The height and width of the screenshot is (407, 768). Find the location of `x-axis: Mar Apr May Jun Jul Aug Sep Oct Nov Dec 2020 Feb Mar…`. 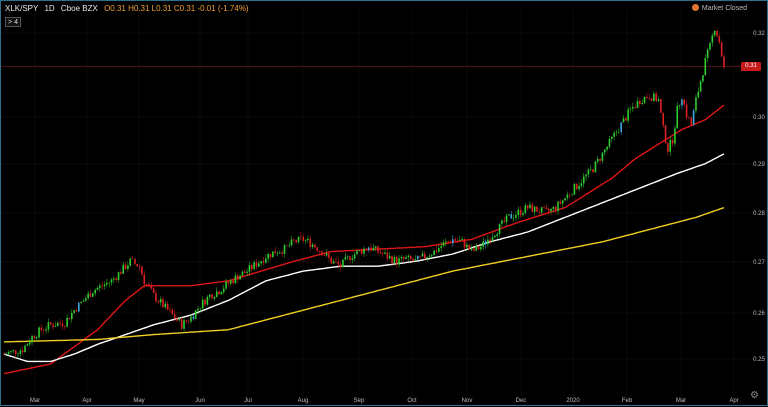

x-axis: Mar Apr May Jun Jul Aug Sep Oct Nov Dec 2020 Feb Mar… is located at coordinates (384, 401).